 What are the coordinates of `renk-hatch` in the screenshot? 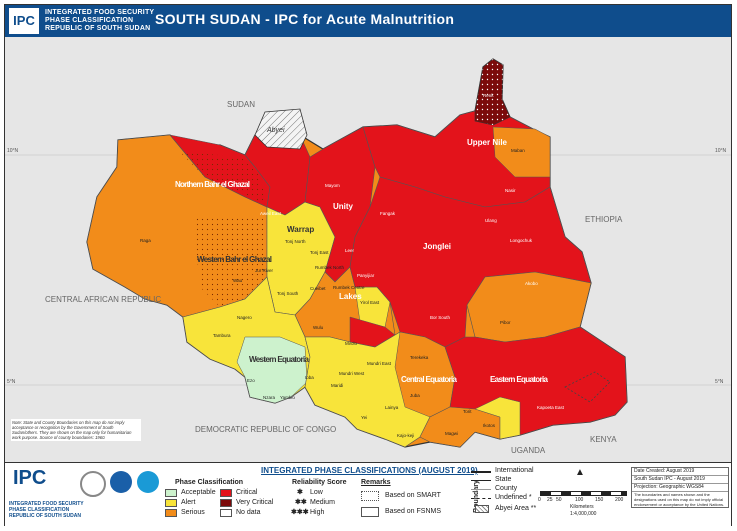 It's located at (492, 92).